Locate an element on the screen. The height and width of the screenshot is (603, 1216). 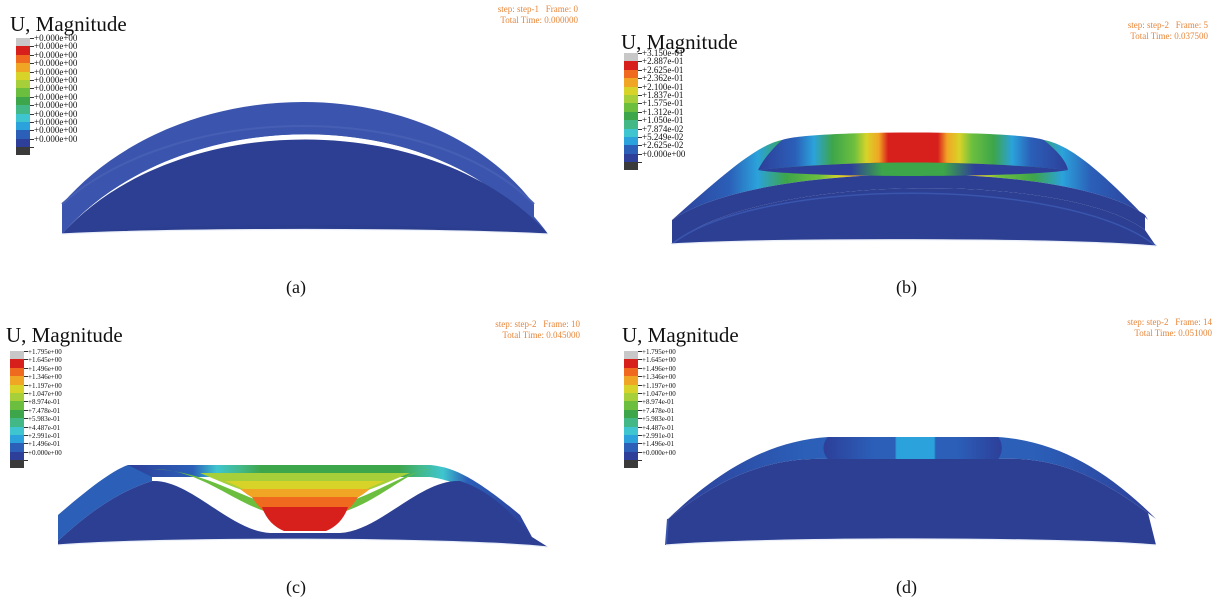
panel-caption: (d) is located at coordinates (906, 587).